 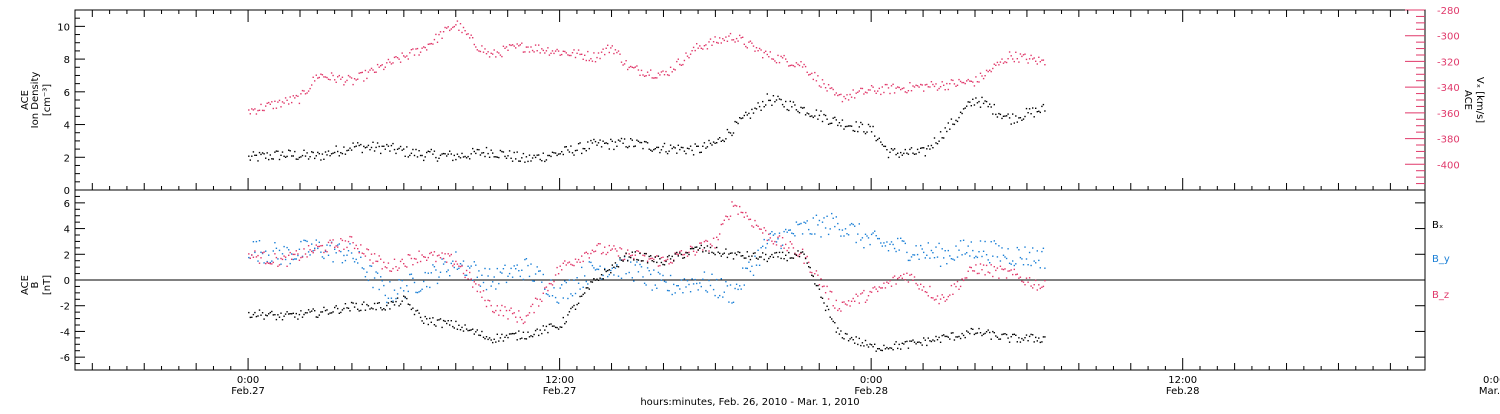 I want to click on top-right-ylabel: ACE Vₓ [km/s], so click(x=1473, y=100).